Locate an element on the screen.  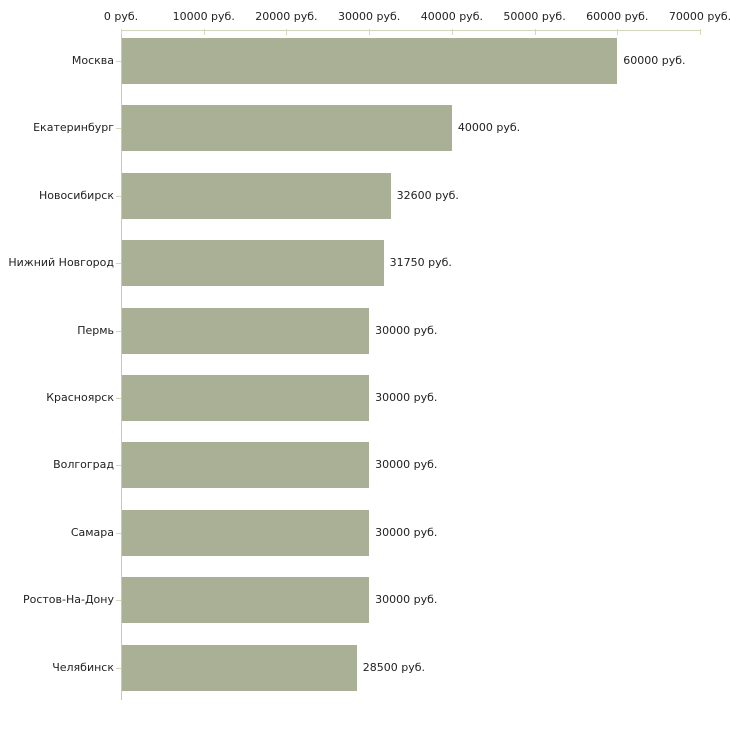
value-label: 31750 руб. is located at coordinates (420, 263).